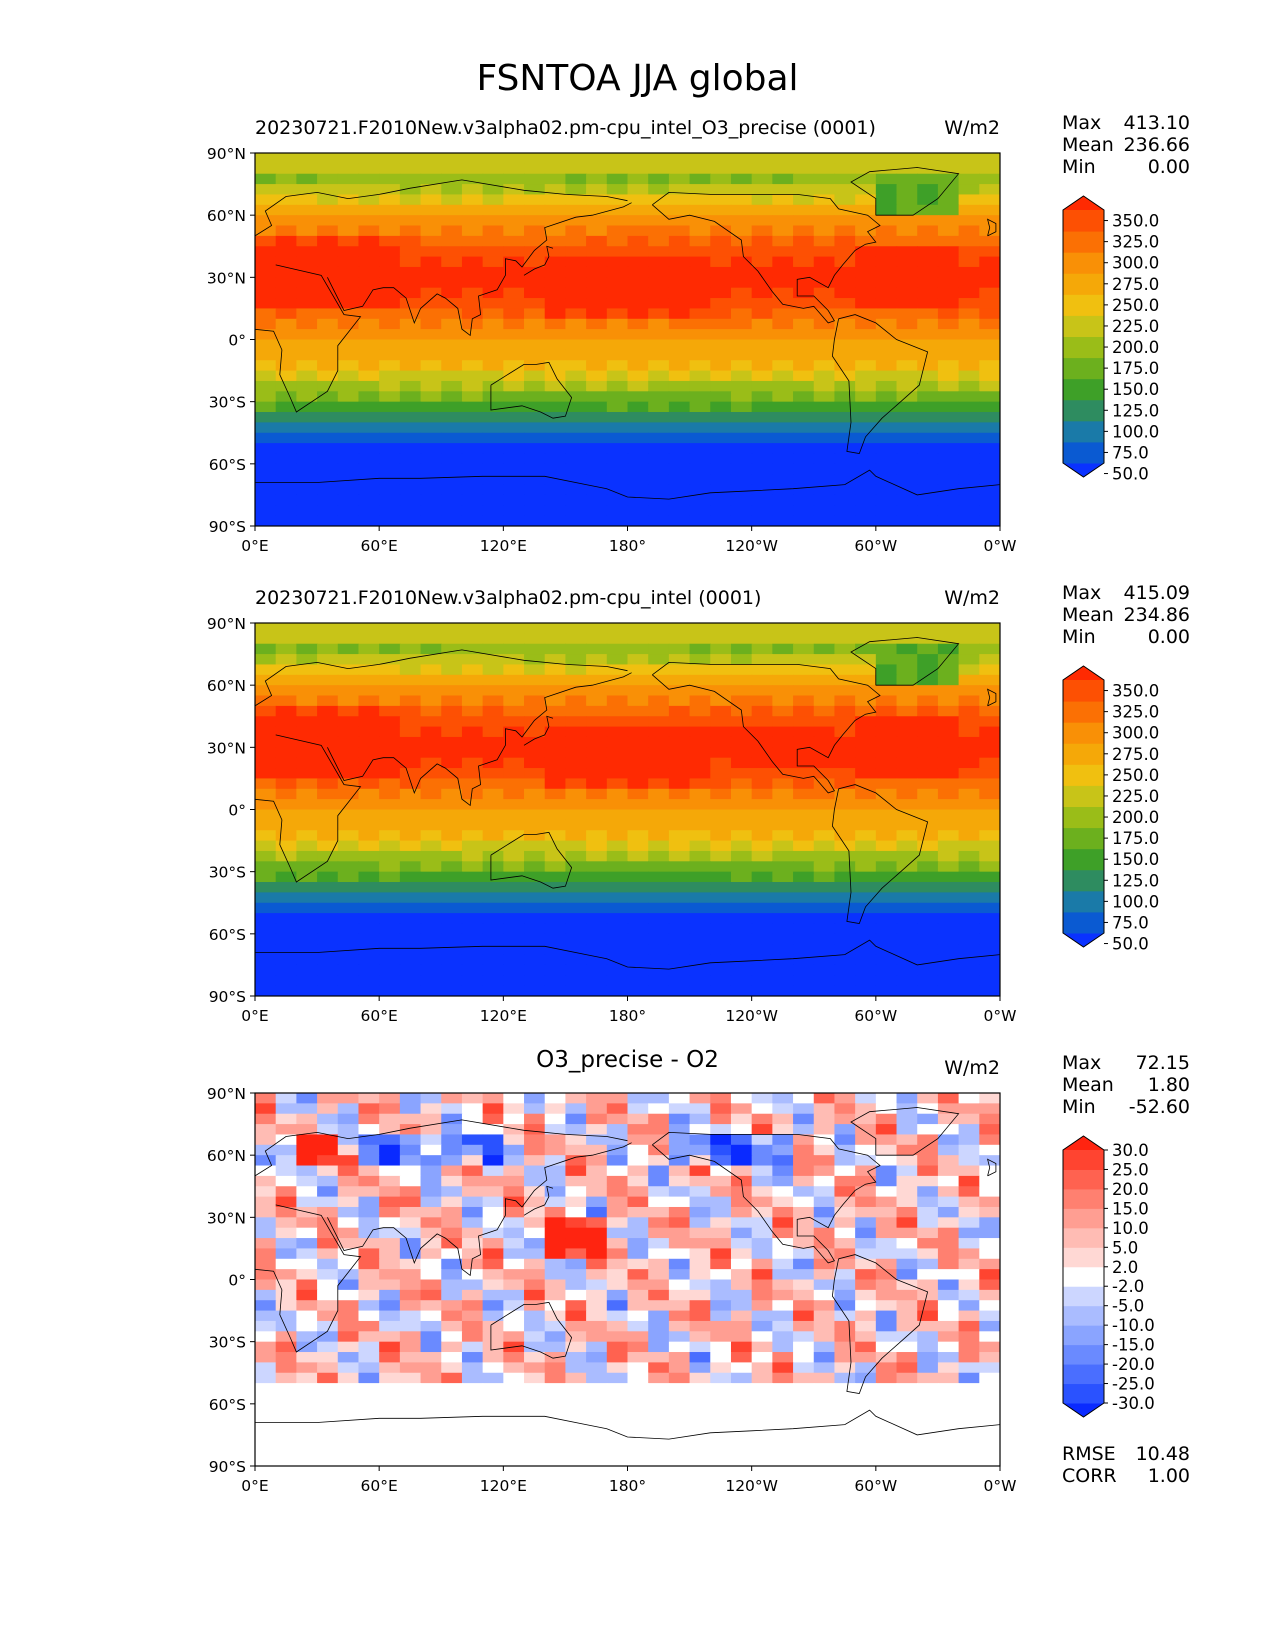 The height and width of the screenshot is (1650, 1275). Describe the element at coordinates (503, 1486) in the screenshot. I see `lon-tick-label: 120°E` at that location.